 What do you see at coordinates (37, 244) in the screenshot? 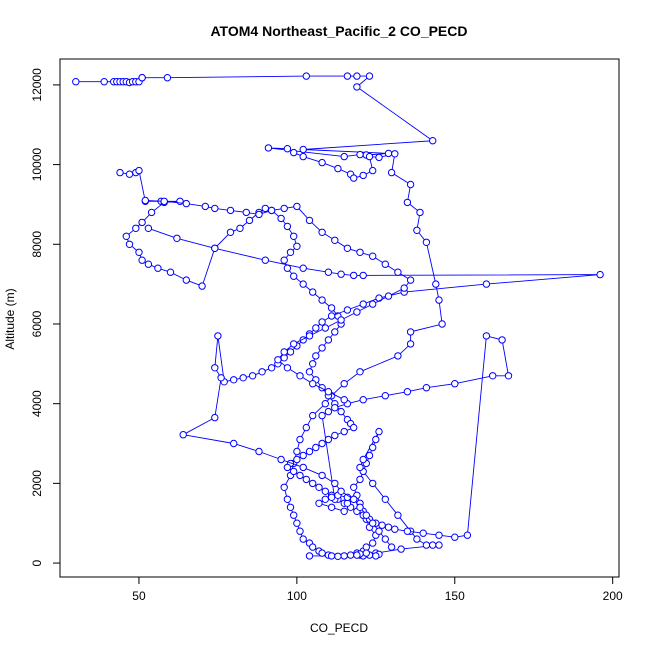
I see `y-tick-label: 8000` at bounding box center [37, 244].